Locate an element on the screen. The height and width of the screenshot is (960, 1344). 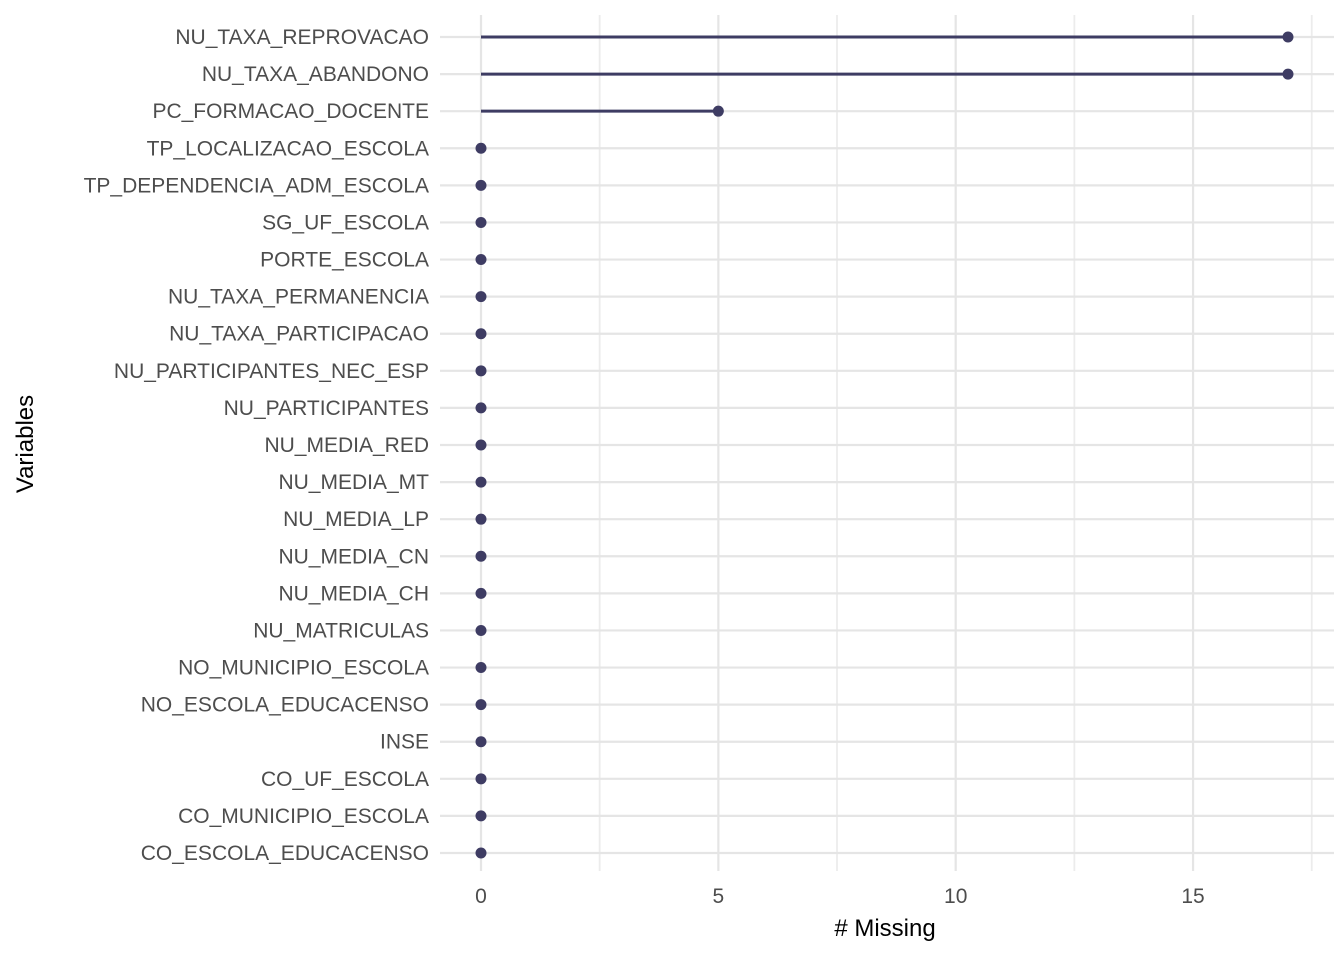
y-axis-title: Variables is located at coordinates (25, 444).